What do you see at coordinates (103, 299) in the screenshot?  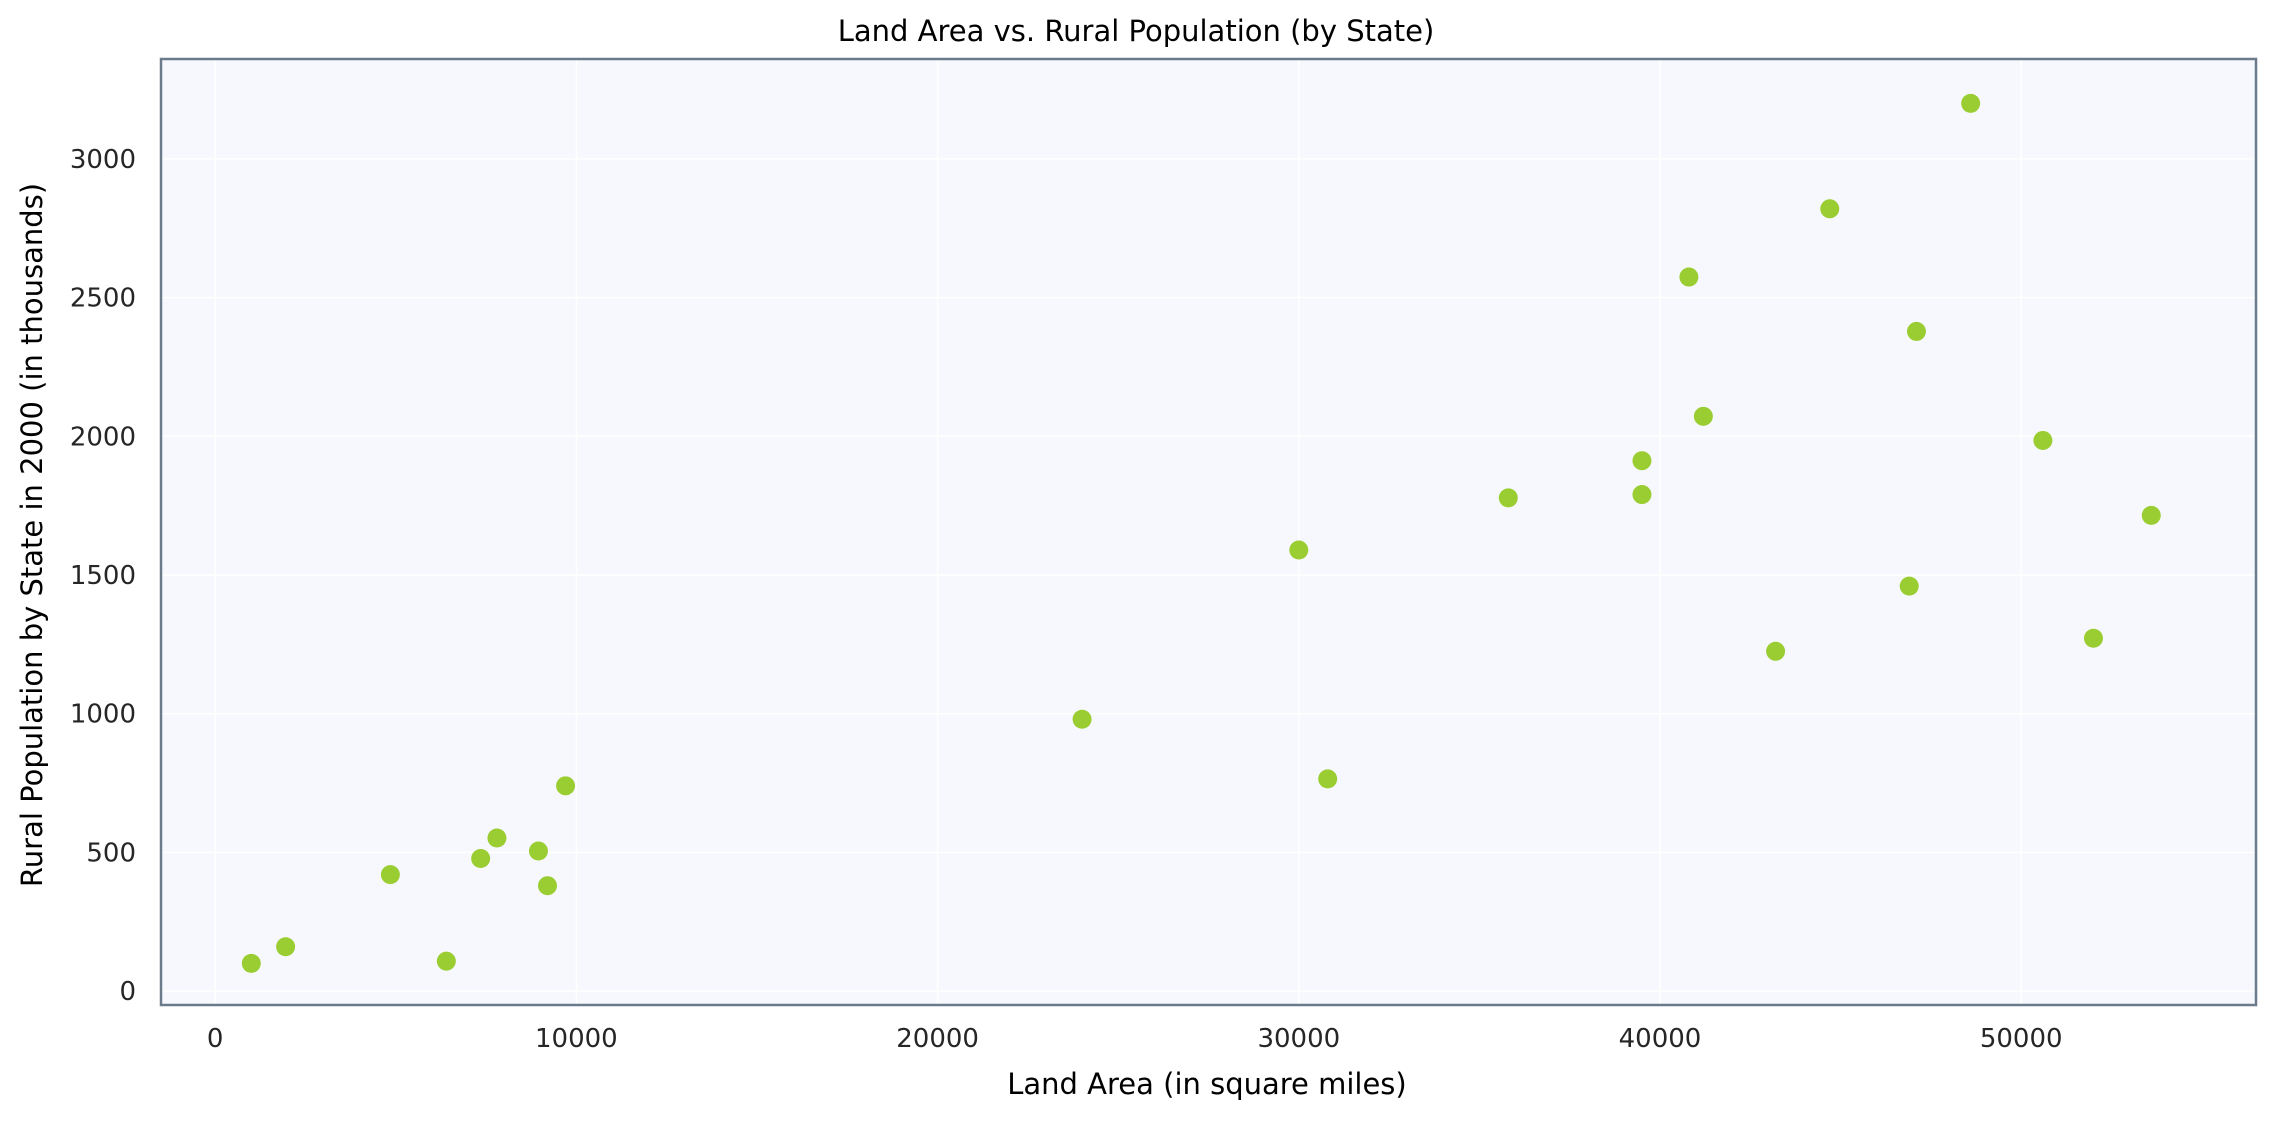 I see `y-tick-label: 2500` at bounding box center [103, 299].